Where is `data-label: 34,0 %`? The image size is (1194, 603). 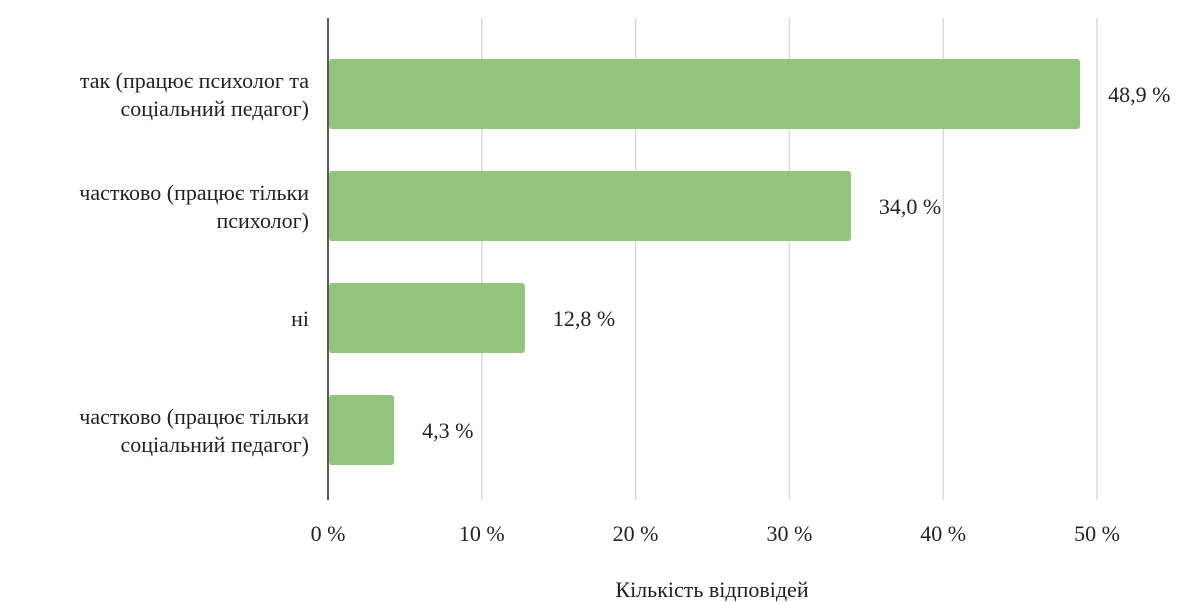
data-label: 34,0 % is located at coordinates (910, 206).